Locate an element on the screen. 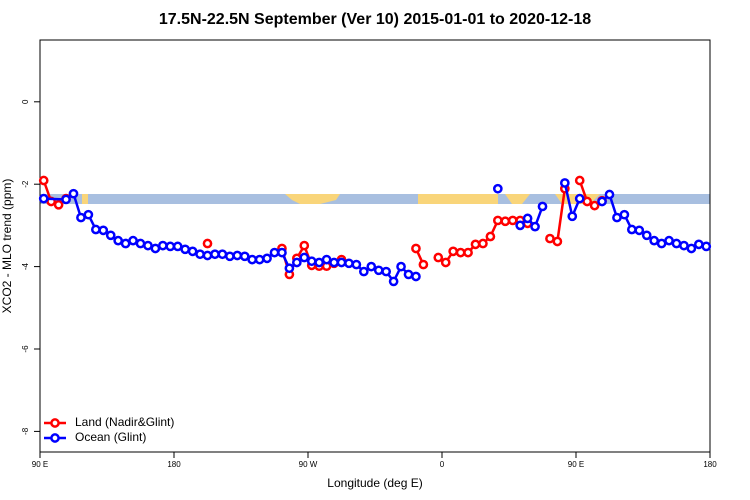  ocean-strip is located at coordinates (375, 199).